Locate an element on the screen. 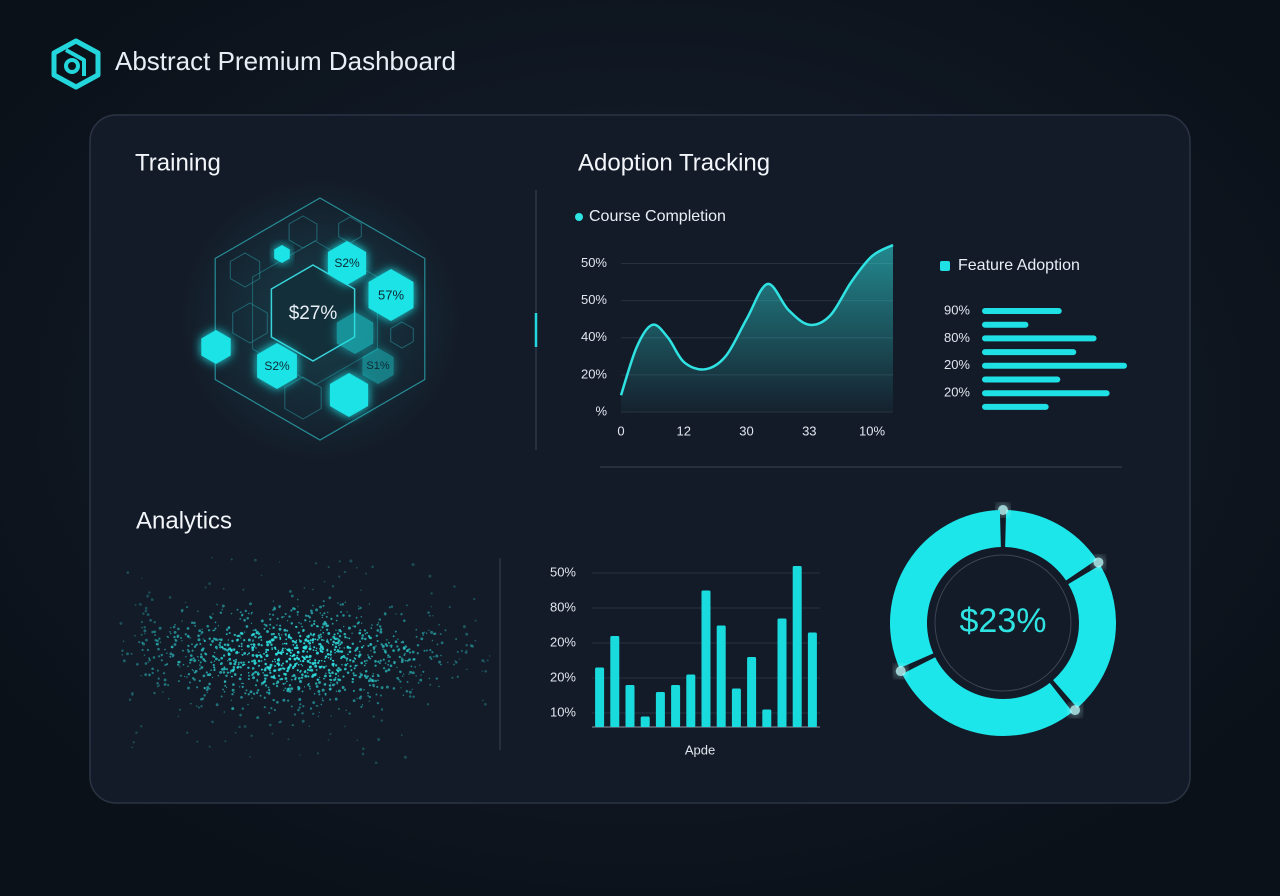 The height and width of the screenshot is (896, 1280). hex-cell is located at coordinates (378, 366).